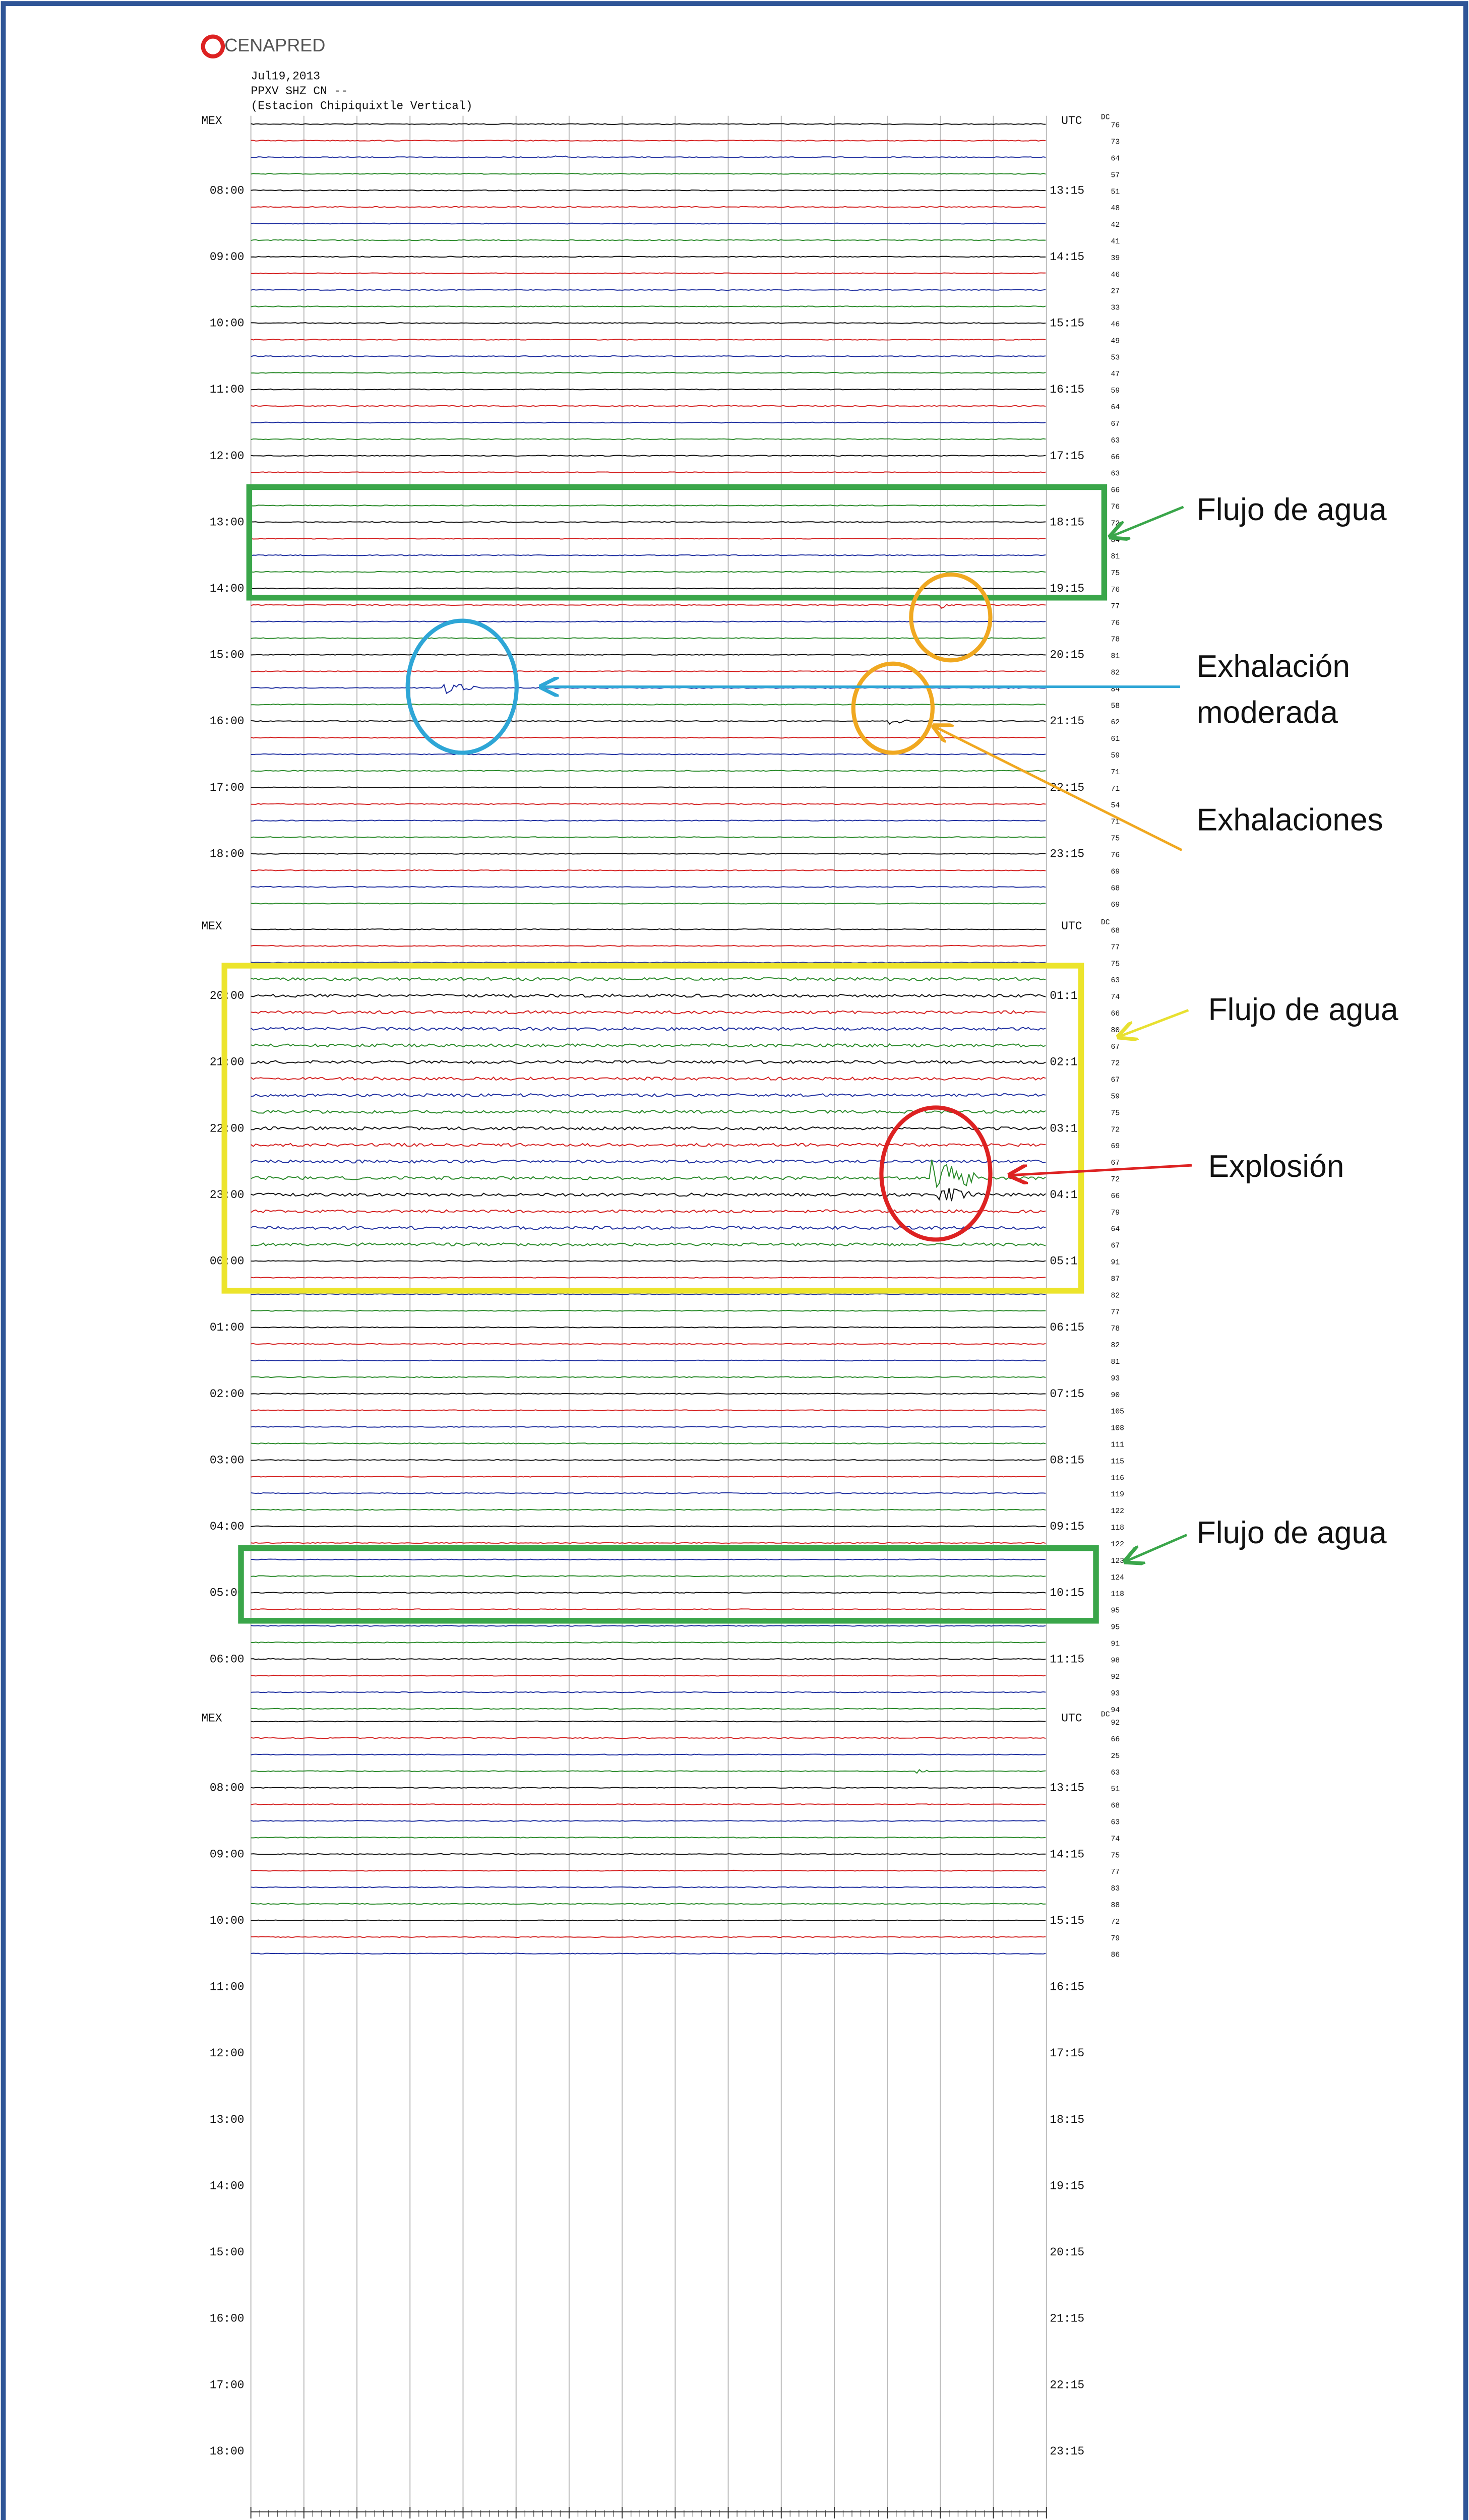 This screenshot has width=1469, height=2520. Describe the element at coordinates (1115, 1396) in the screenshot. I see `dc-value: 90` at that location.